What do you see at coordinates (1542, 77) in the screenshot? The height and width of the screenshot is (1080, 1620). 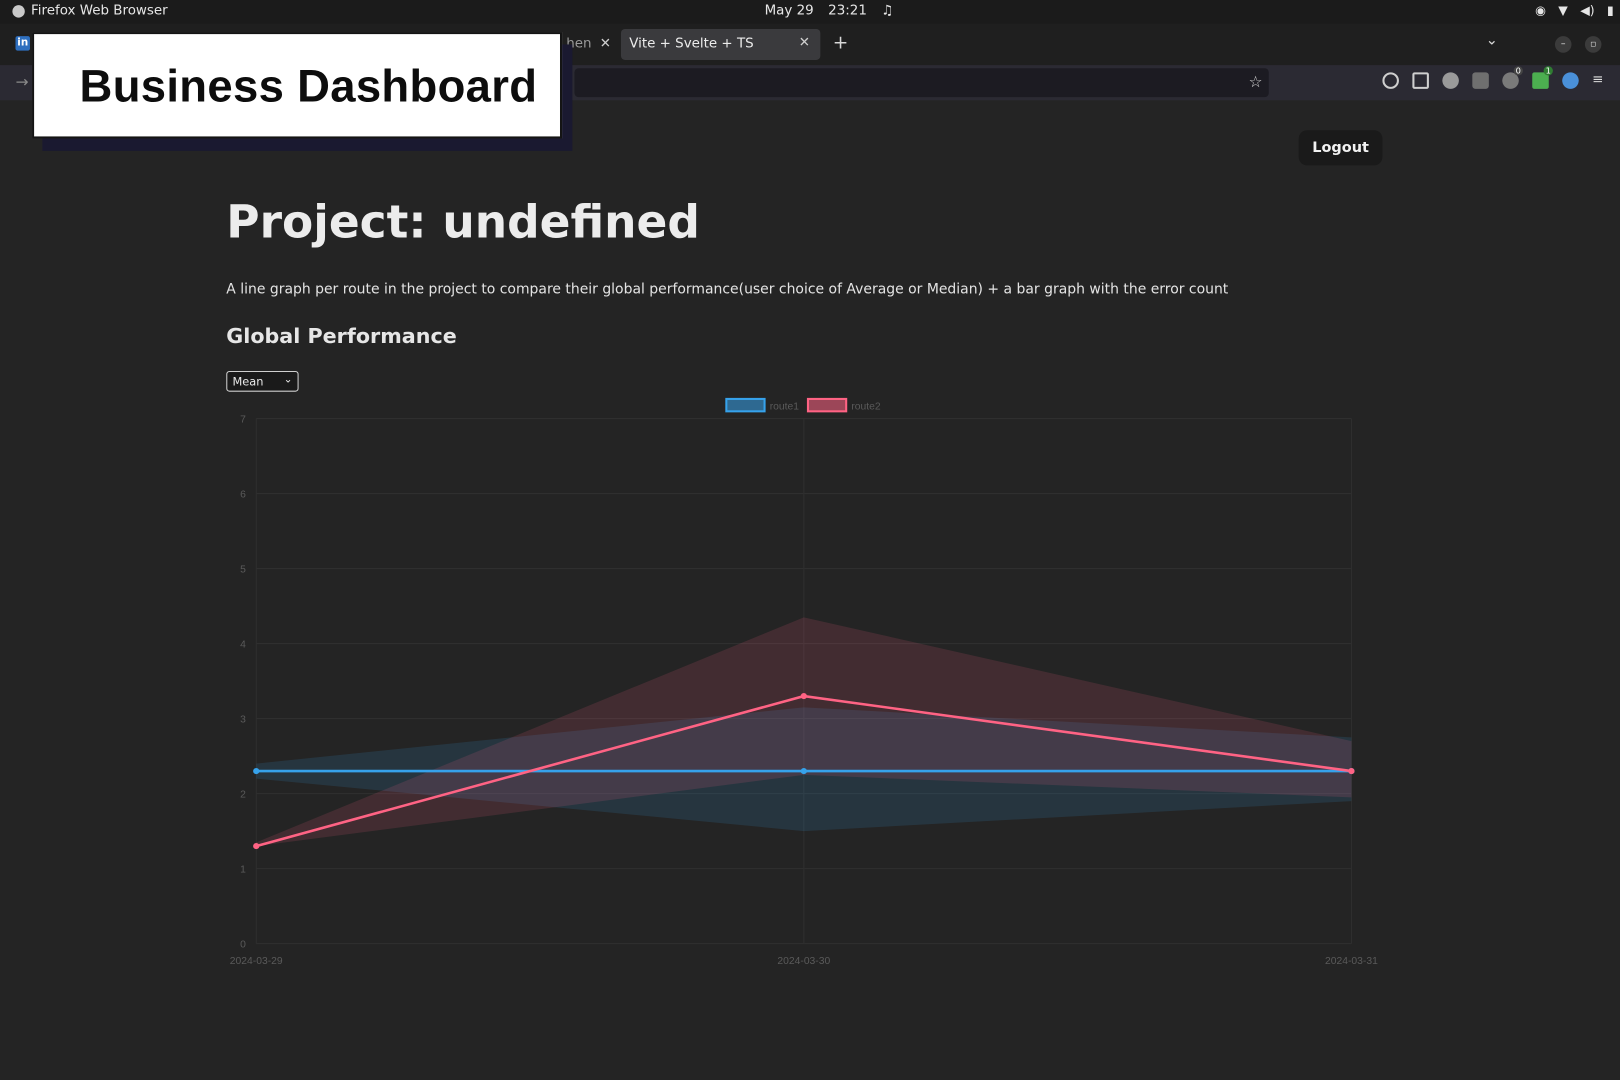 I see `extension-icon: 1` at bounding box center [1542, 77].